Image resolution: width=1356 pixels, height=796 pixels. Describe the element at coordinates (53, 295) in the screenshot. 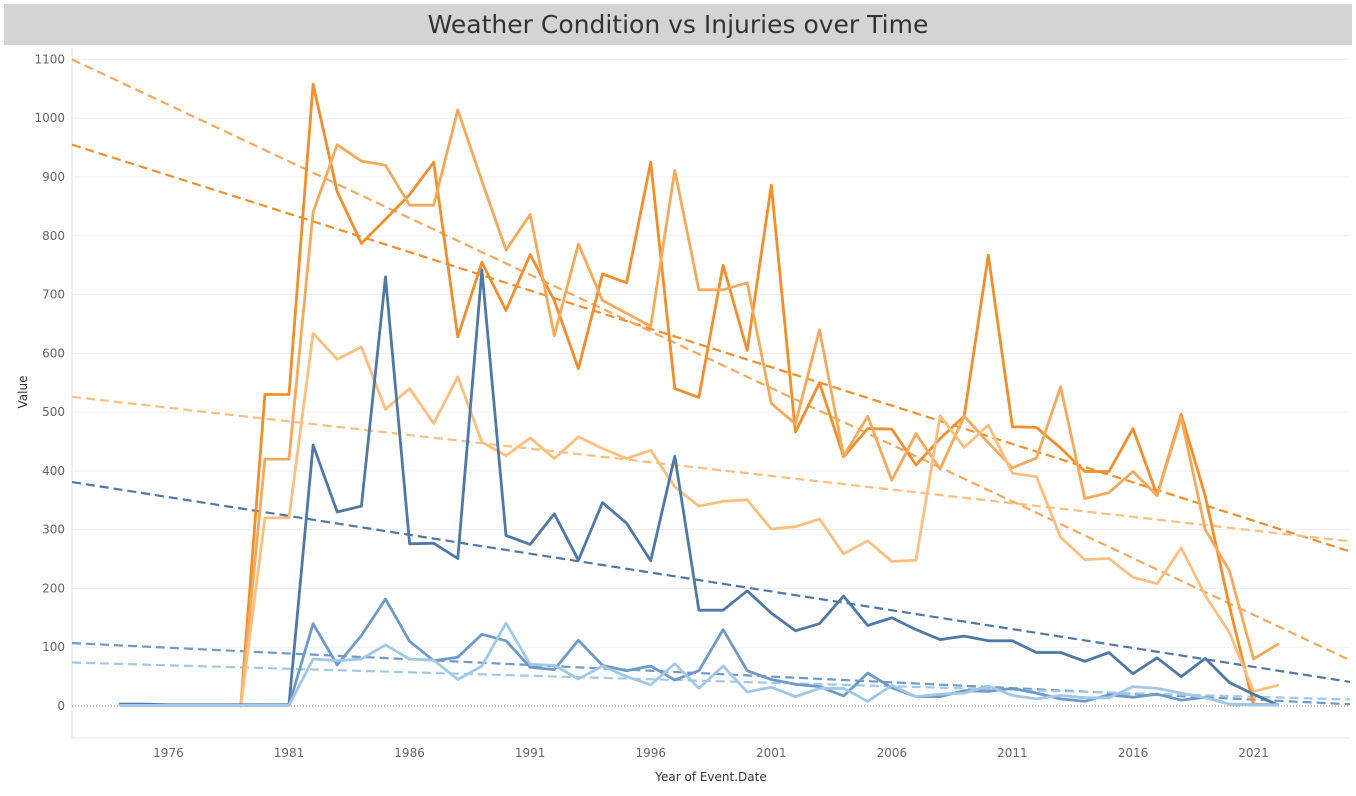

I see `y-tick-label: 700` at that location.